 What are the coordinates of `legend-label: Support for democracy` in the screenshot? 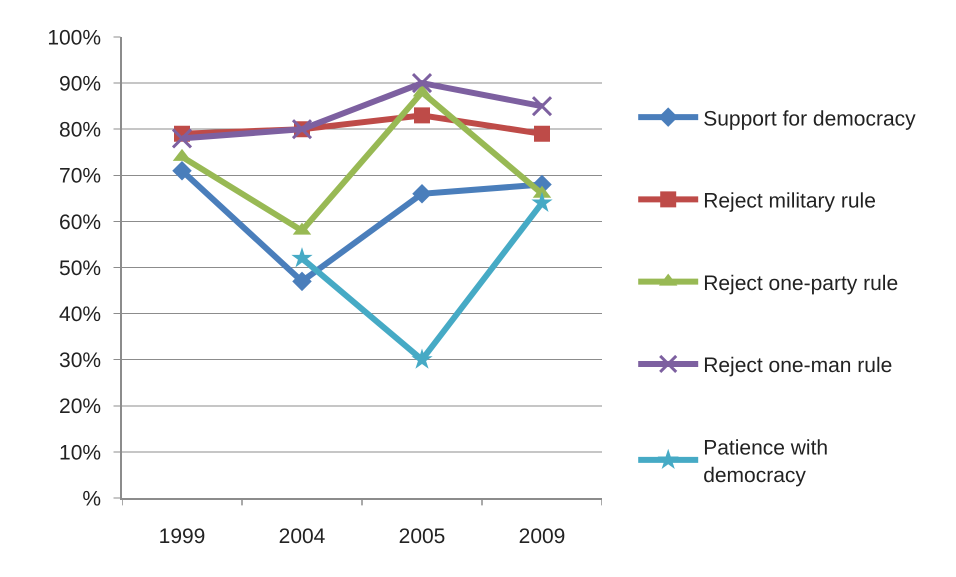 It's located at (809, 118).